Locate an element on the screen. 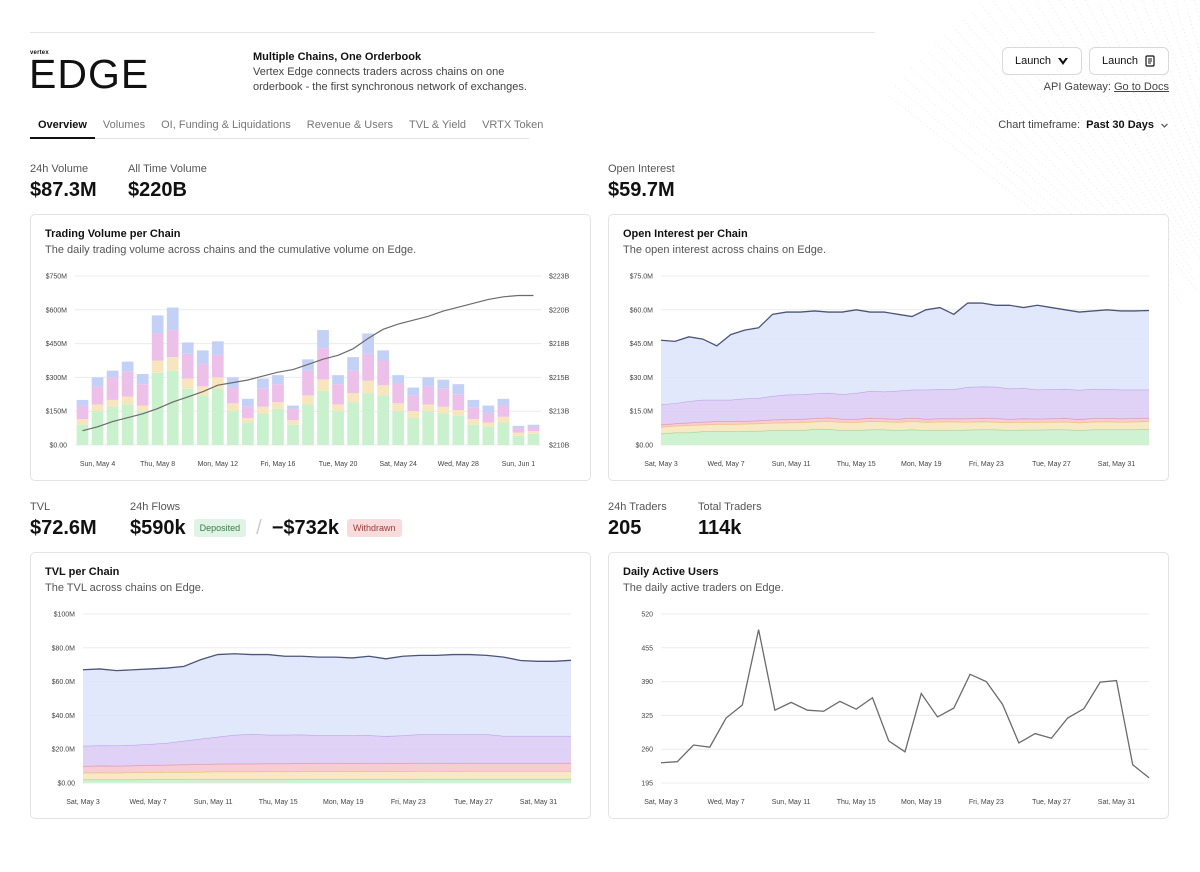 Image resolution: width=1200 pixels, height=872 pixels. stat-value: $59.7M is located at coordinates (641, 190).